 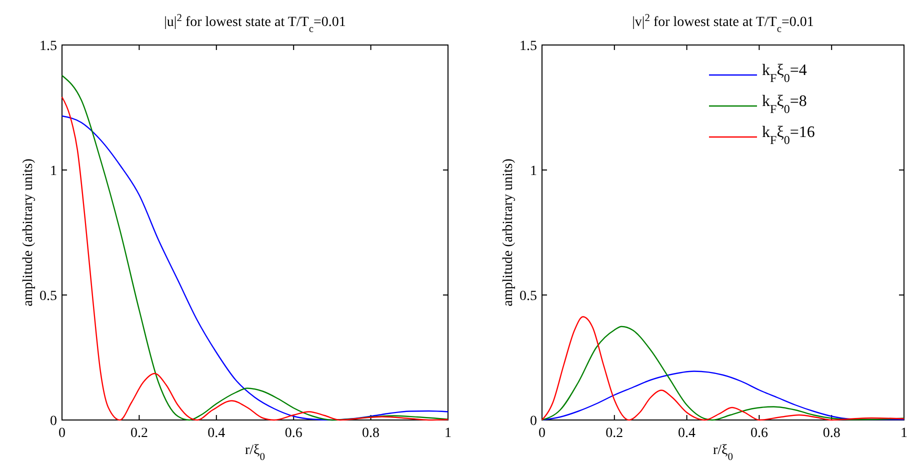 What do you see at coordinates (788, 135) in the screenshot?
I see `legend-label: k$_{F}$ξ$_{0}$=16` at bounding box center [788, 135].